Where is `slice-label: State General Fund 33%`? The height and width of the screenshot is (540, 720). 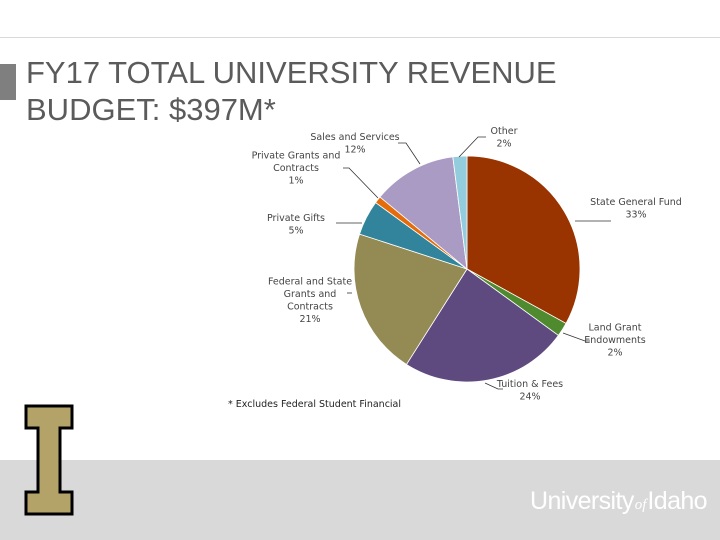
slice-label: State General Fund 33% is located at coordinates (636, 209).